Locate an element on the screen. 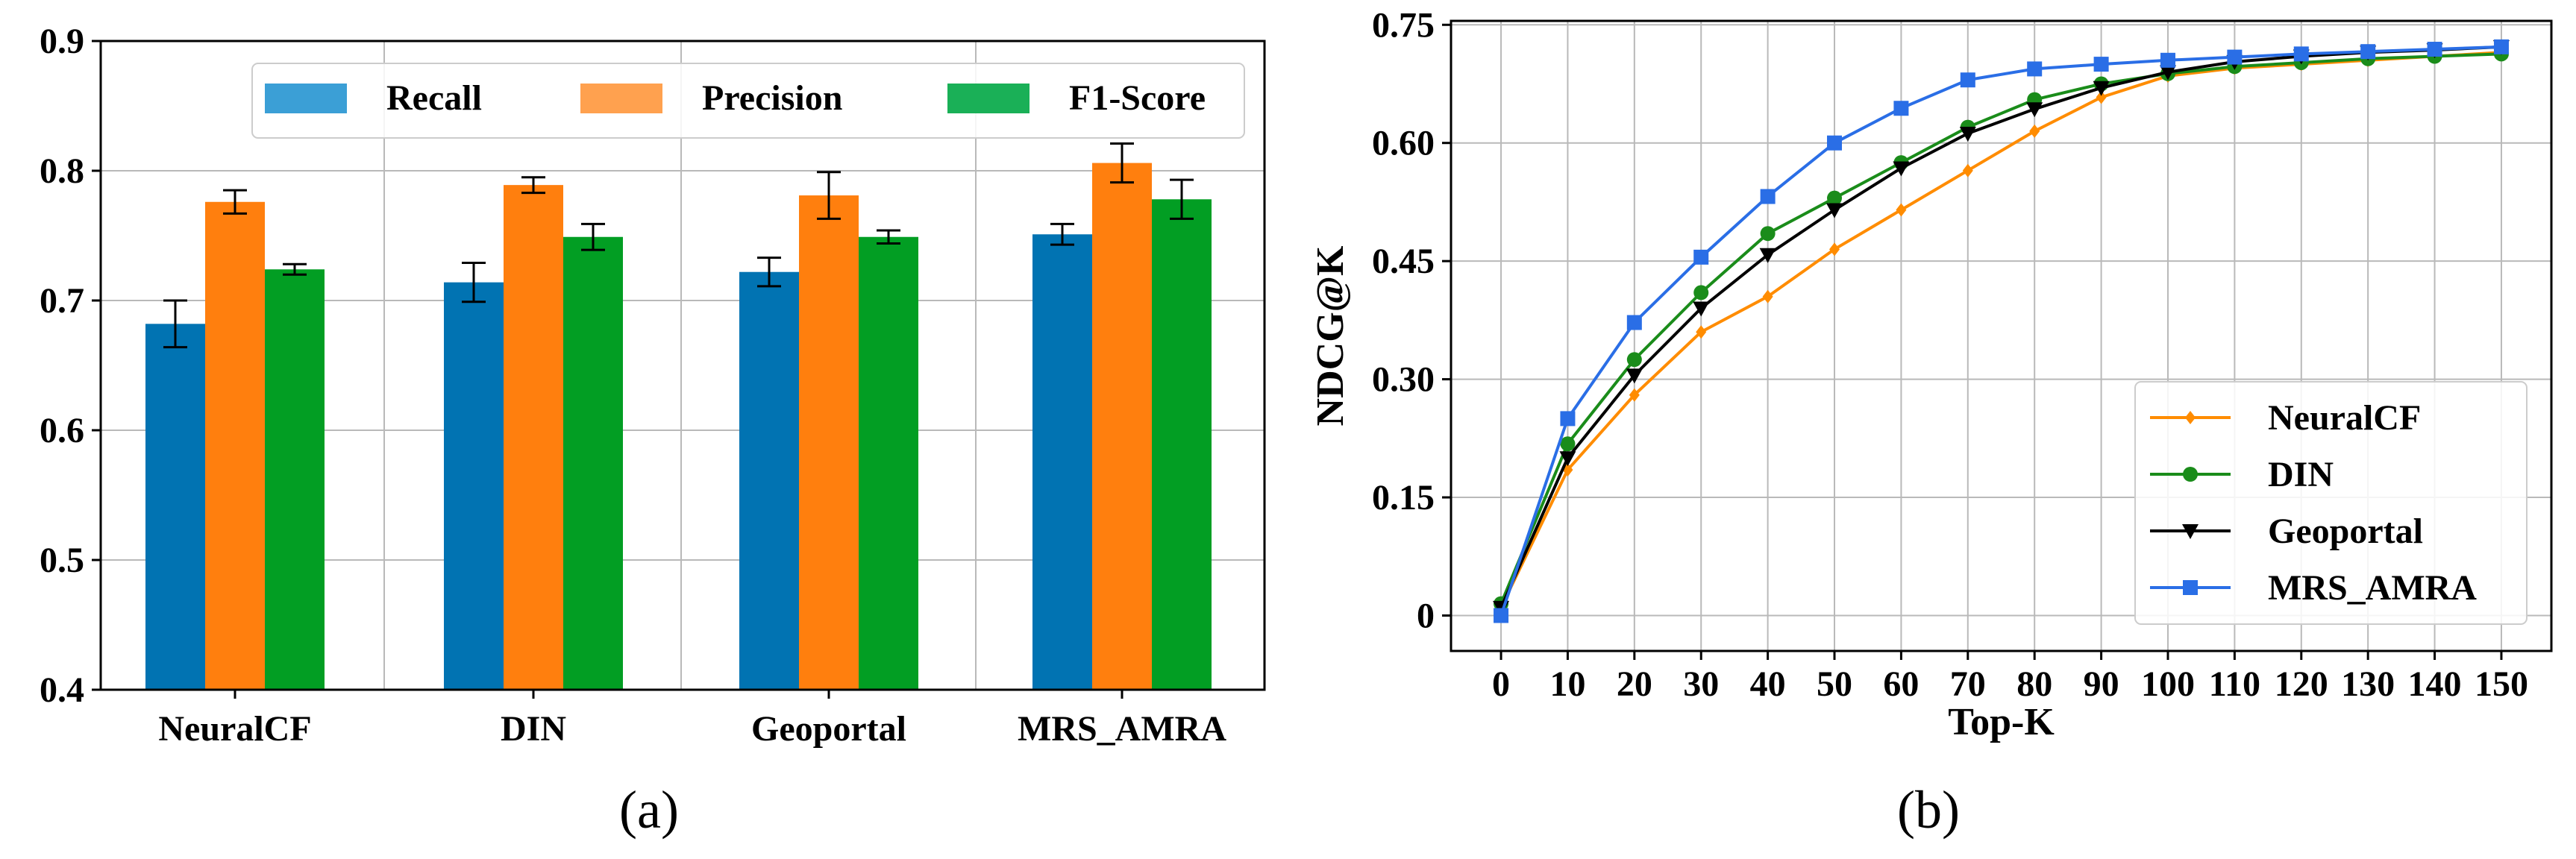  legend-swatch-precision is located at coordinates (621, 98).